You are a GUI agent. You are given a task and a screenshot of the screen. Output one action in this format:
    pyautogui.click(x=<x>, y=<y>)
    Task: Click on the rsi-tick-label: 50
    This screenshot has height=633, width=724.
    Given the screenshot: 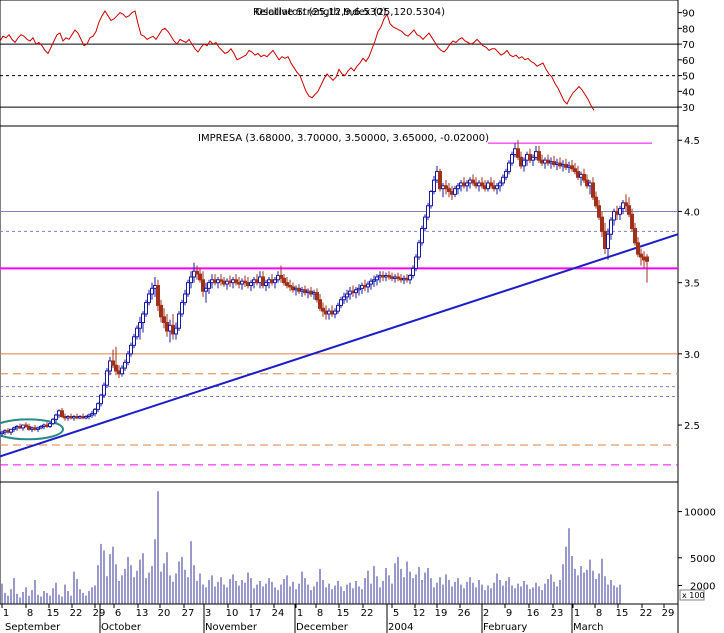 What is the action you would take?
    pyautogui.click(x=688, y=77)
    